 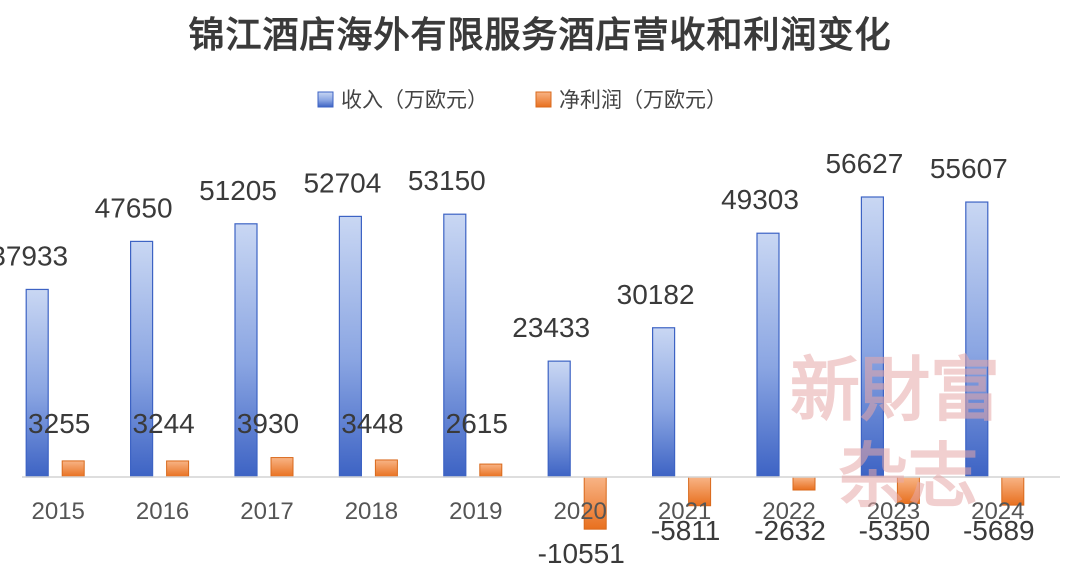 What do you see at coordinates (134, 207) in the screenshot?
I see `data-label-revenue-2016: 47650` at bounding box center [134, 207].